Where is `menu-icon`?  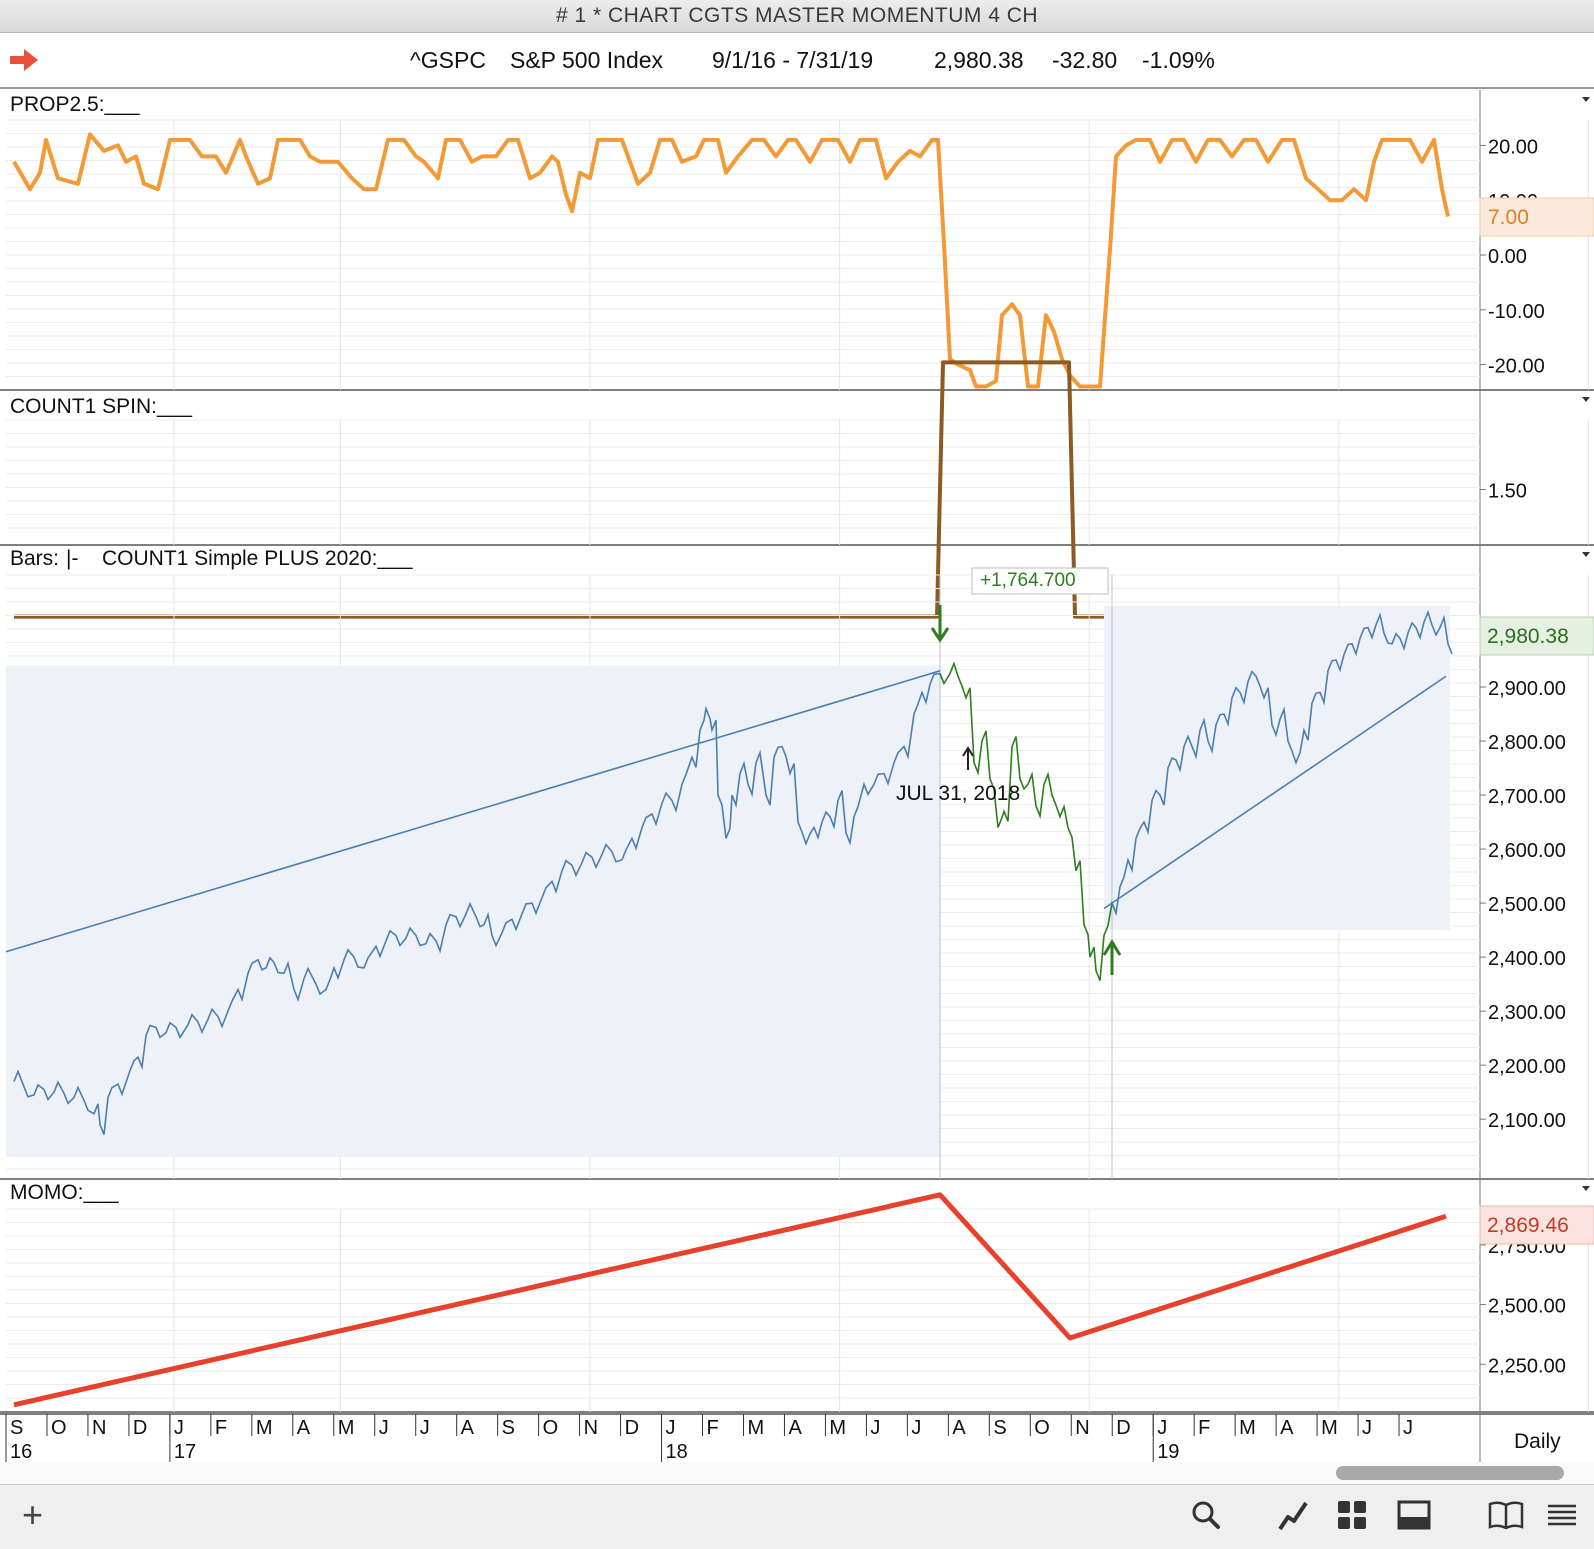
menu-icon is located at coordinates (1562, 1515).